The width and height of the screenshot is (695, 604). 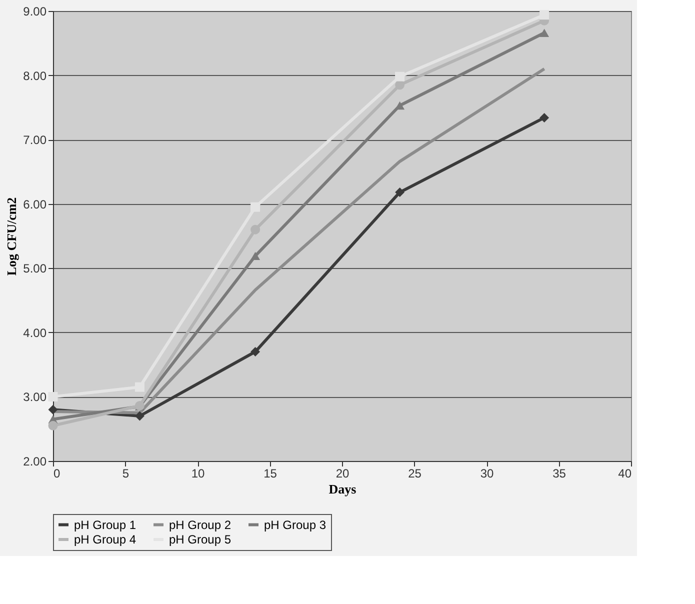 What do you see at coordinates (126, 473) in the screenshot?
I see `x-tick-label: 5` at bounding box center [126, 473].